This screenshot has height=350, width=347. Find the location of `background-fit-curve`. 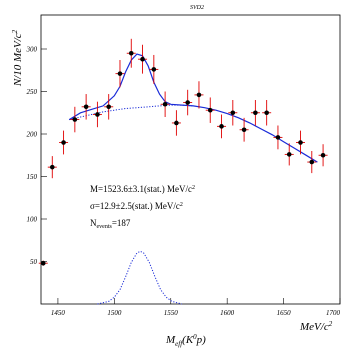

background-fit-curve is located at coordinates (131, 112).